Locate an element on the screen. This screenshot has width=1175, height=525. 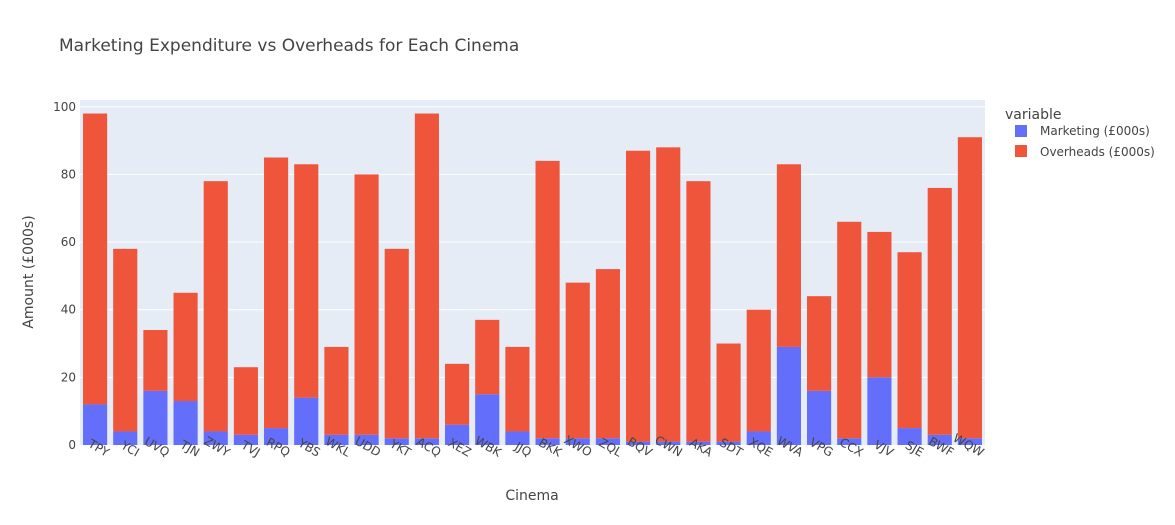
y-tick-label: 60 is located at coordinates (68, 242).